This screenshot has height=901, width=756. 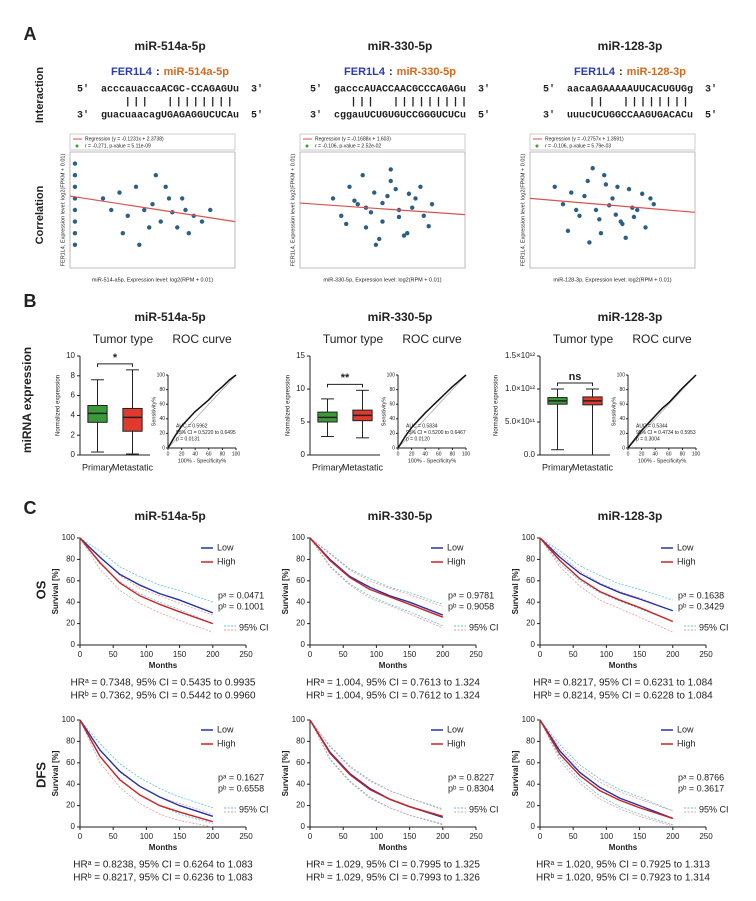 What do you see at coordinates (436, 433) in the screenshot?
I see `roc-annotation: 95% CI = 0.5200 to 0.6467` at bounding box center [436, 433].